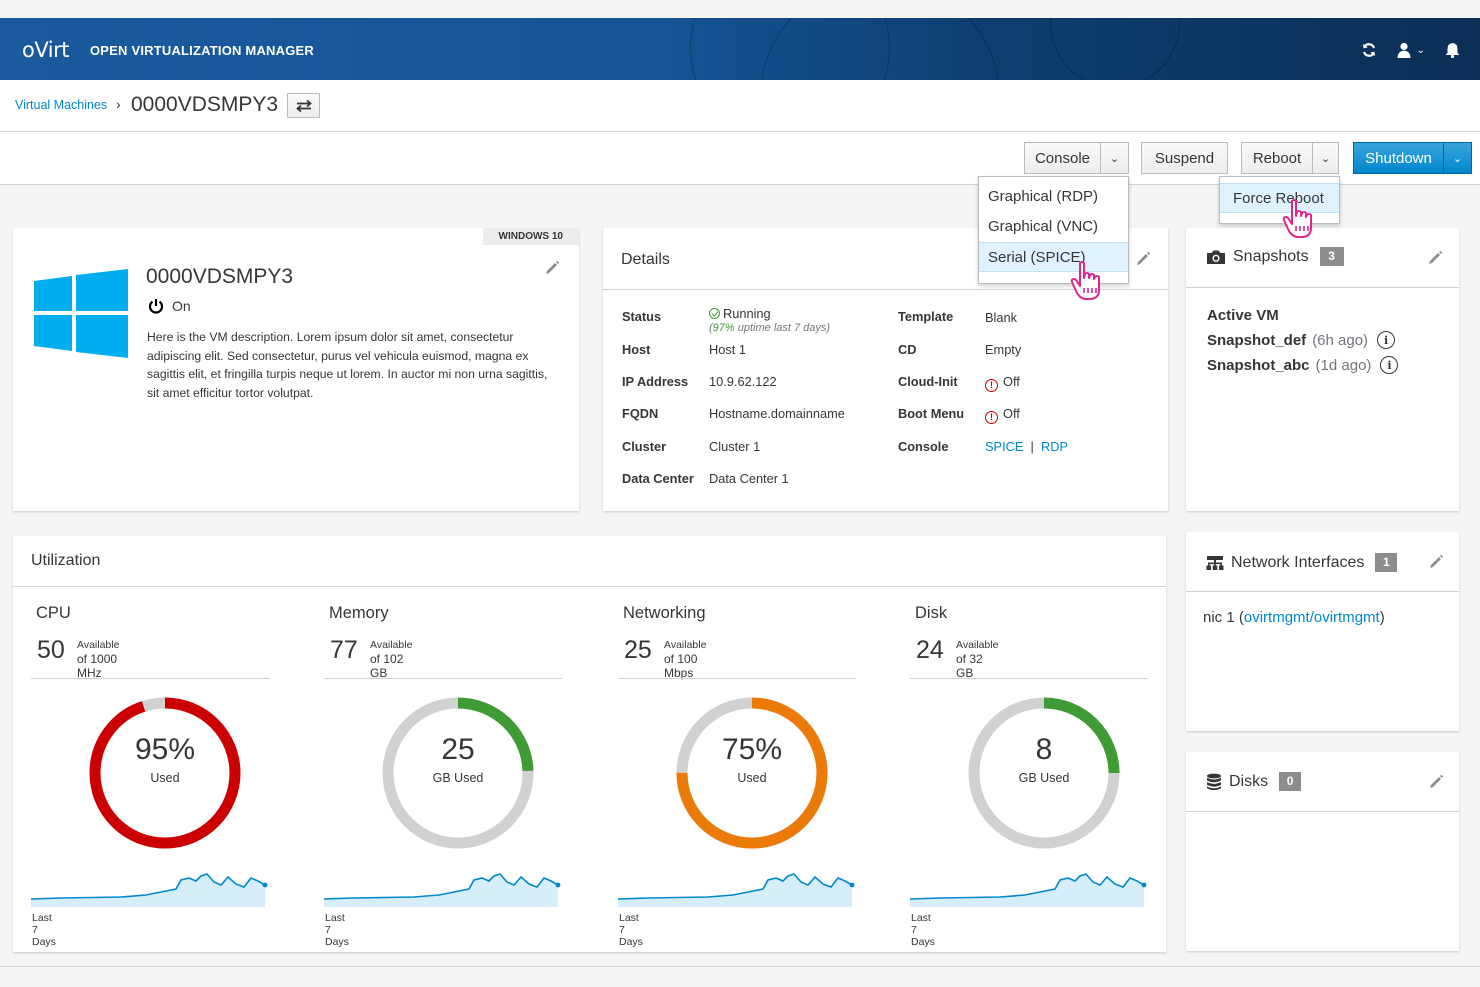 This screenshot has width=1480, height=987. What do you see at coordinates (1114, 158) in the screenshot?
I see `console-dropdown-toggle: ⌄` at bounding box center [1114, 158].